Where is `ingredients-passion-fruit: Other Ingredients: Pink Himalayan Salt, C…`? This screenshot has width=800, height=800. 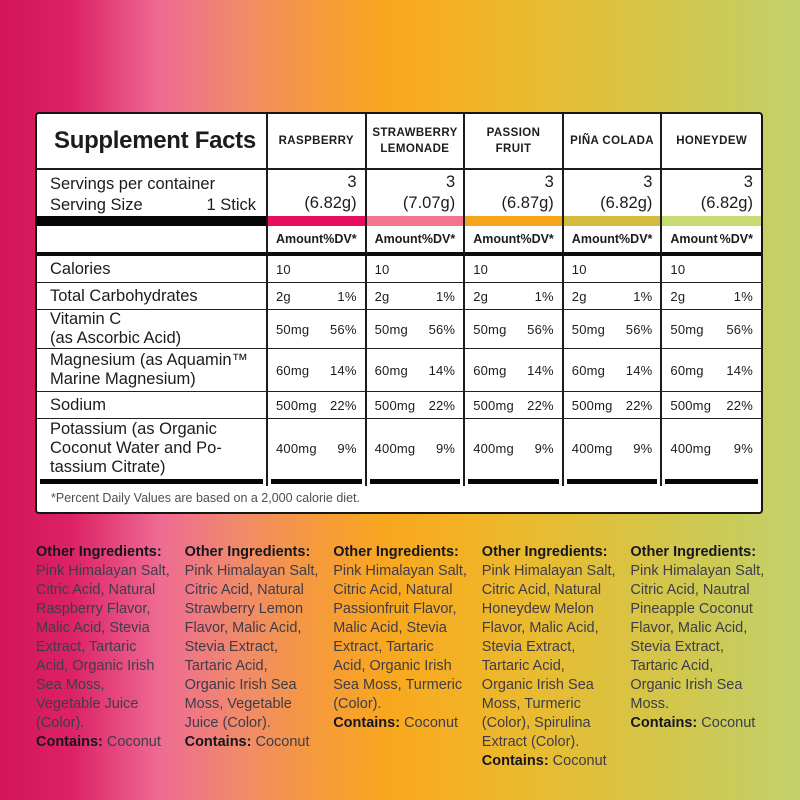 ingredients-passion-fruit: Other Ingredients: Pink Himalayan Salt, C… is located at coordinates (401, 657).